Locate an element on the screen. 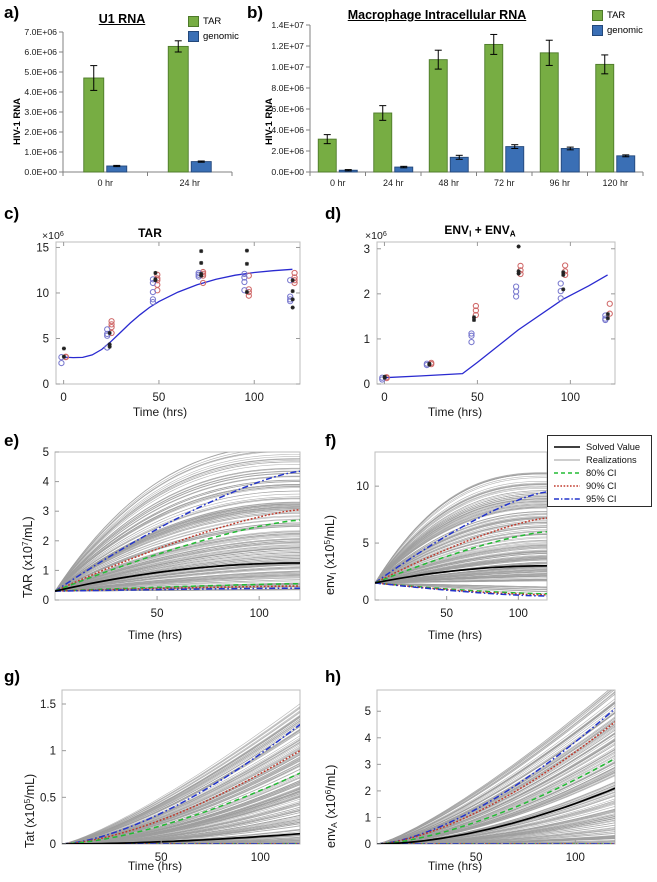 Image resolution: width=657 pixels, height=882 pixels. tick-label: 15 is located at coordinates (42, 248).